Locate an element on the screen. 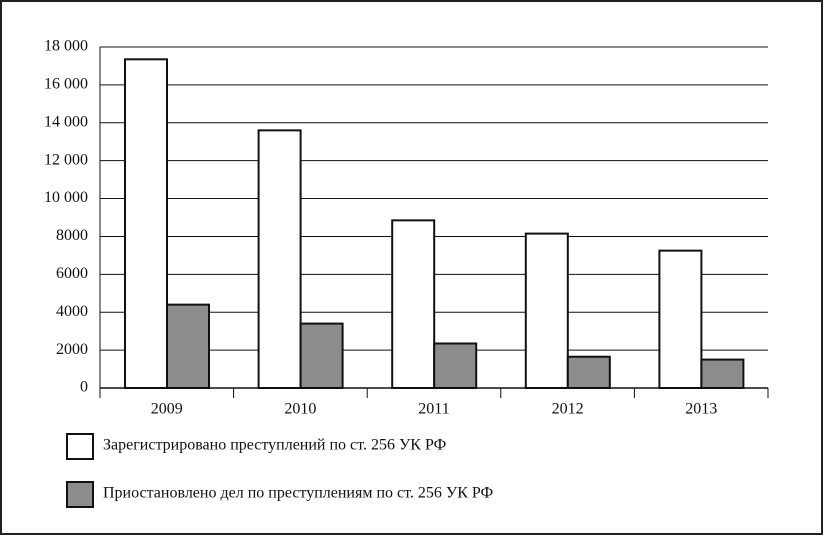 This screenshot has width=824, height=541. y-tick-label: 4000 is located at coordinates (72, 311).